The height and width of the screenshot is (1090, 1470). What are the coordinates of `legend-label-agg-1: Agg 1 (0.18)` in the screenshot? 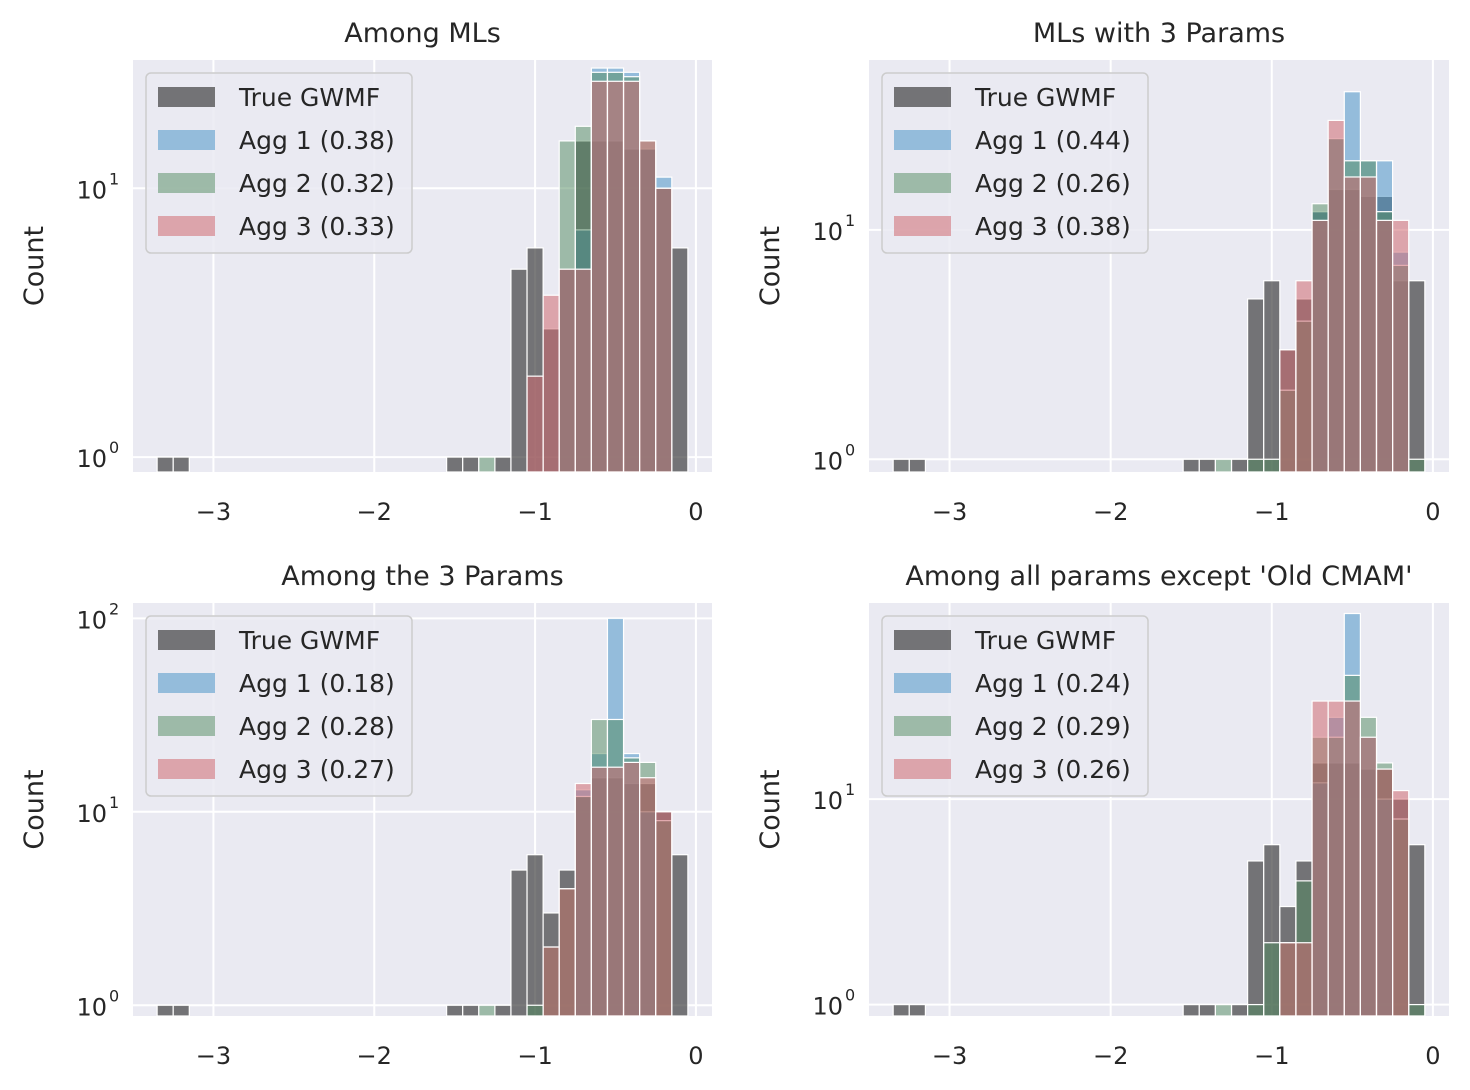 It's located at (317, 683).